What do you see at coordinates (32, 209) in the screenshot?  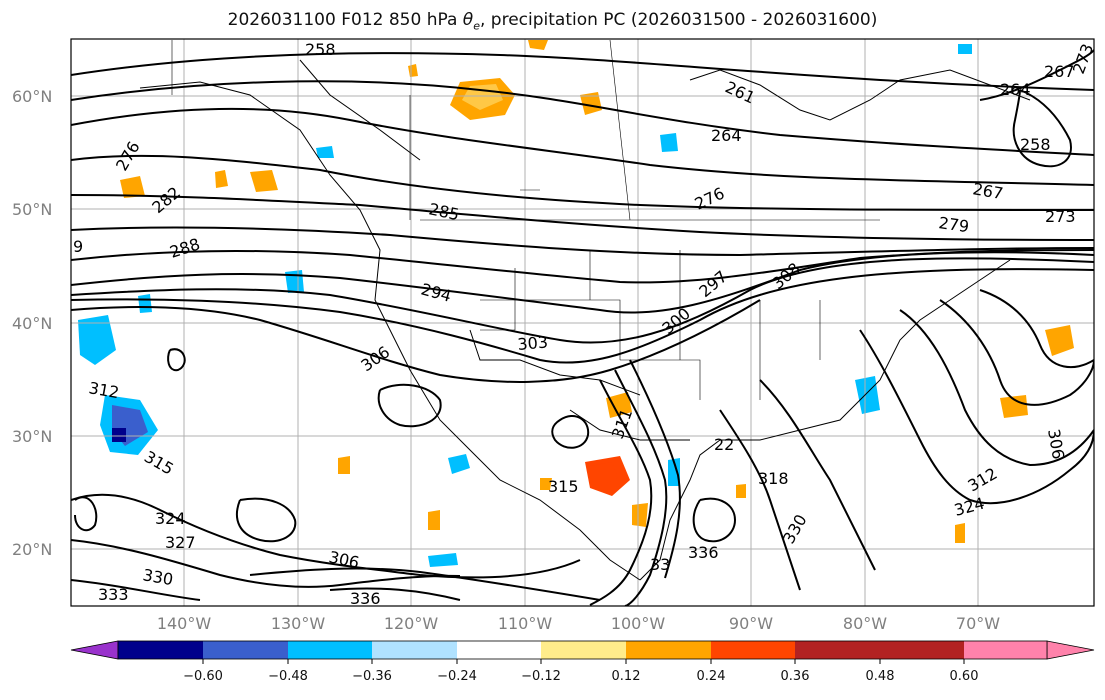 I see `lat-tick-label: 50°N` at bounding box center [32, 209].